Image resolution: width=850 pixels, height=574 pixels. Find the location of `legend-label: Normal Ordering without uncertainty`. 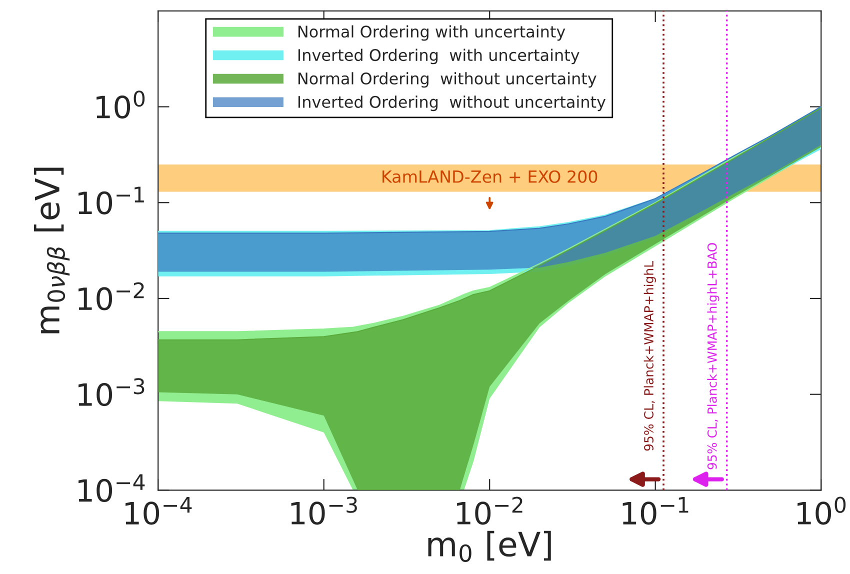

legend-label: Normal Ordering without uncertainty is located at coordinates (447, 80).